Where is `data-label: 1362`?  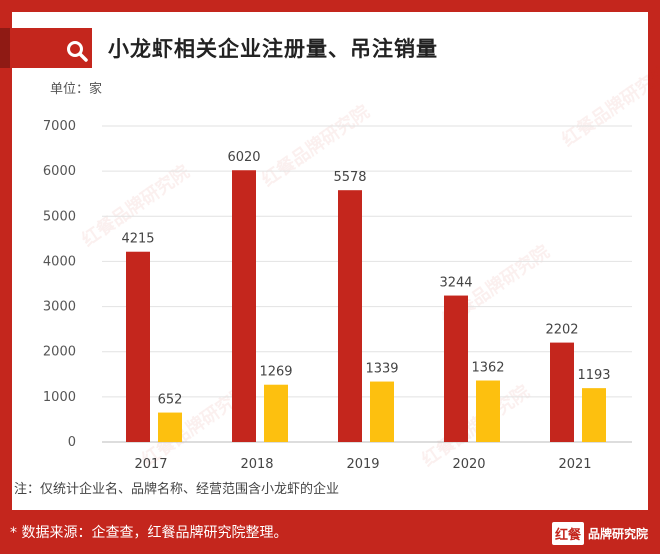
data-label: 1362 is located at coordinates (487, 368).